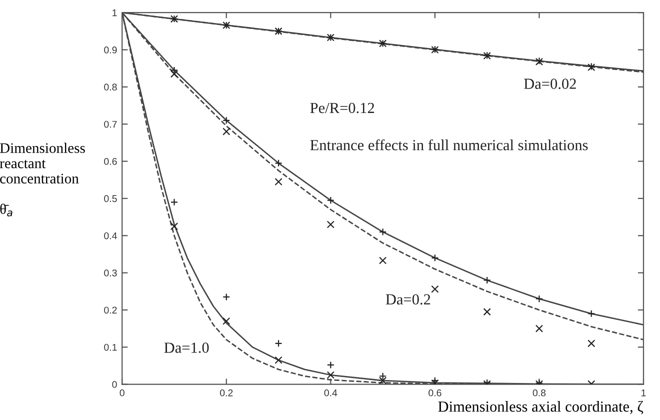  Describe the element at coordinates (110, 273) in the screenshot. I see `y-tick-label: 0.3` at that location.